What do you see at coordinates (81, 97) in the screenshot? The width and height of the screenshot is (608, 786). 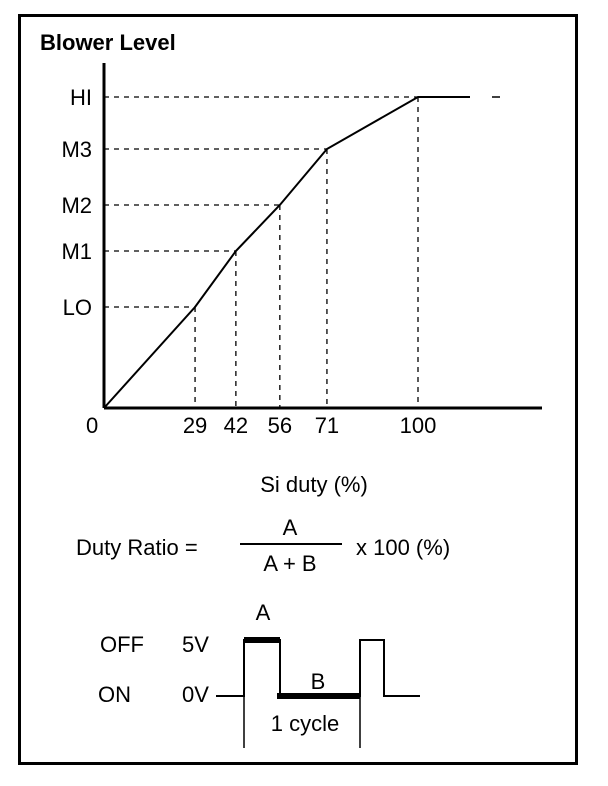 I see `level-label-hi: HI` at bounding box center [81, 97].